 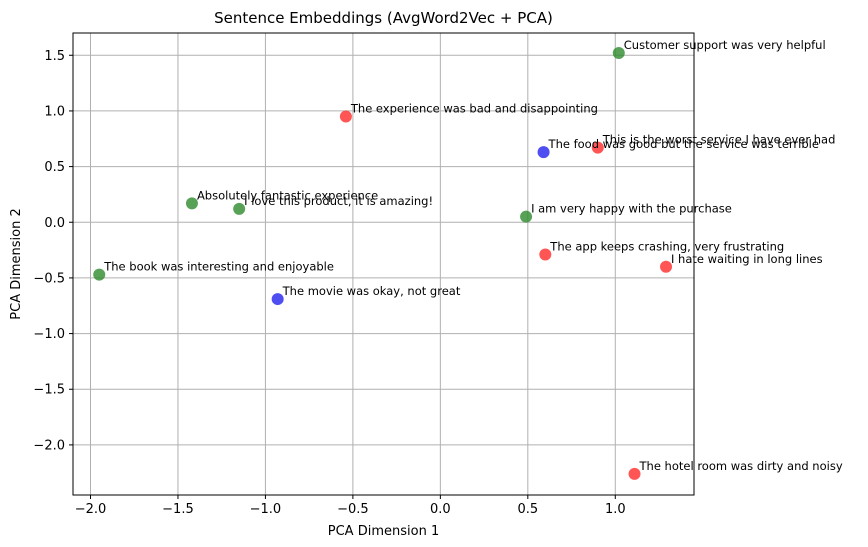 What do you see at coordinates (615, 509) in the screenshot?
I see `x-tick-label: 1.0` at bounding box center [615, 509].